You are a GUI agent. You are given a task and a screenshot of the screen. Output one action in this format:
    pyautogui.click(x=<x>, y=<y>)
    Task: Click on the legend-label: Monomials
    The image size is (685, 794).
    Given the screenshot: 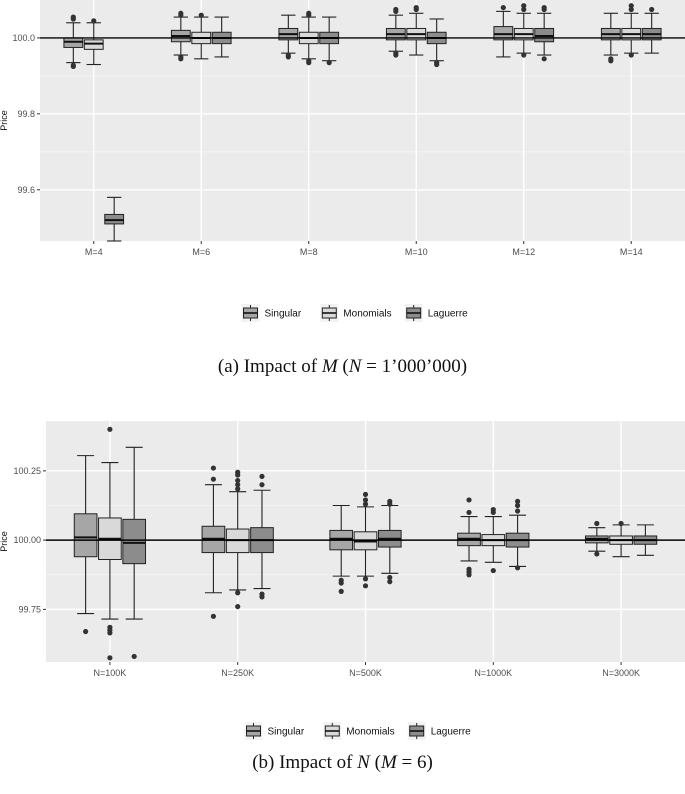 What is the action you would take?
    pyautogui.click(x=370, y=732)
    